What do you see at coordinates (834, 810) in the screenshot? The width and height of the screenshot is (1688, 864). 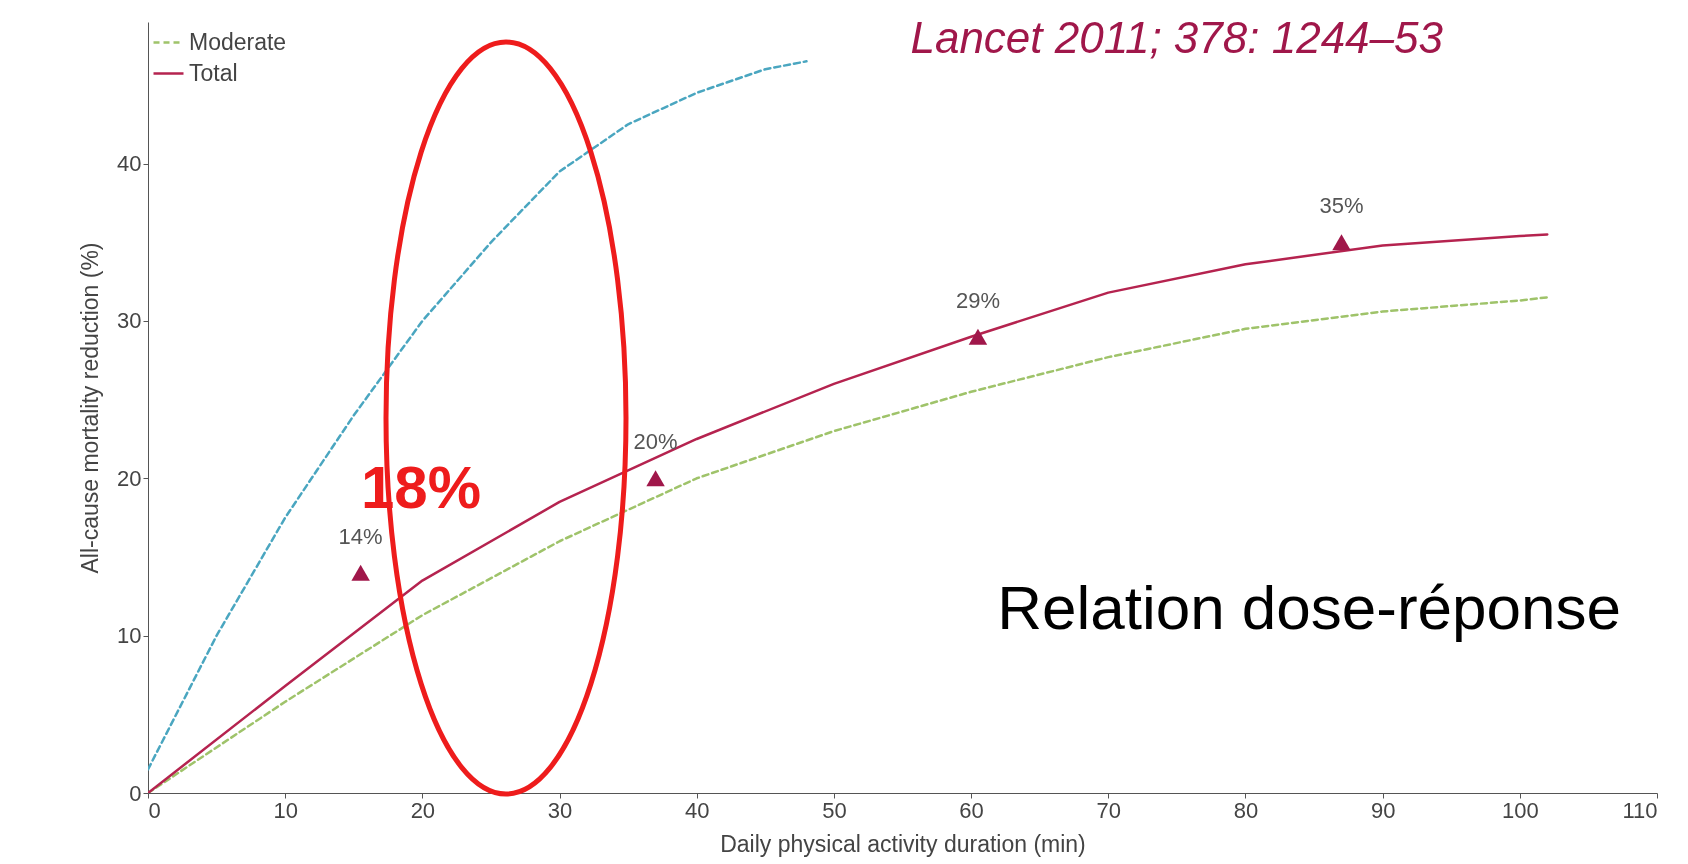 I see `x-tick-label: 50` at bounding box center [834, 810].